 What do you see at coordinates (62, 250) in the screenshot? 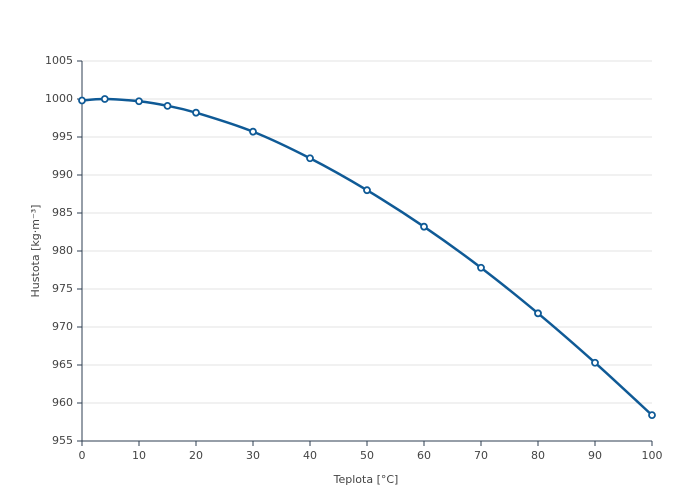
I see `y-tick-label: 980` at bounding box center [62, 250].